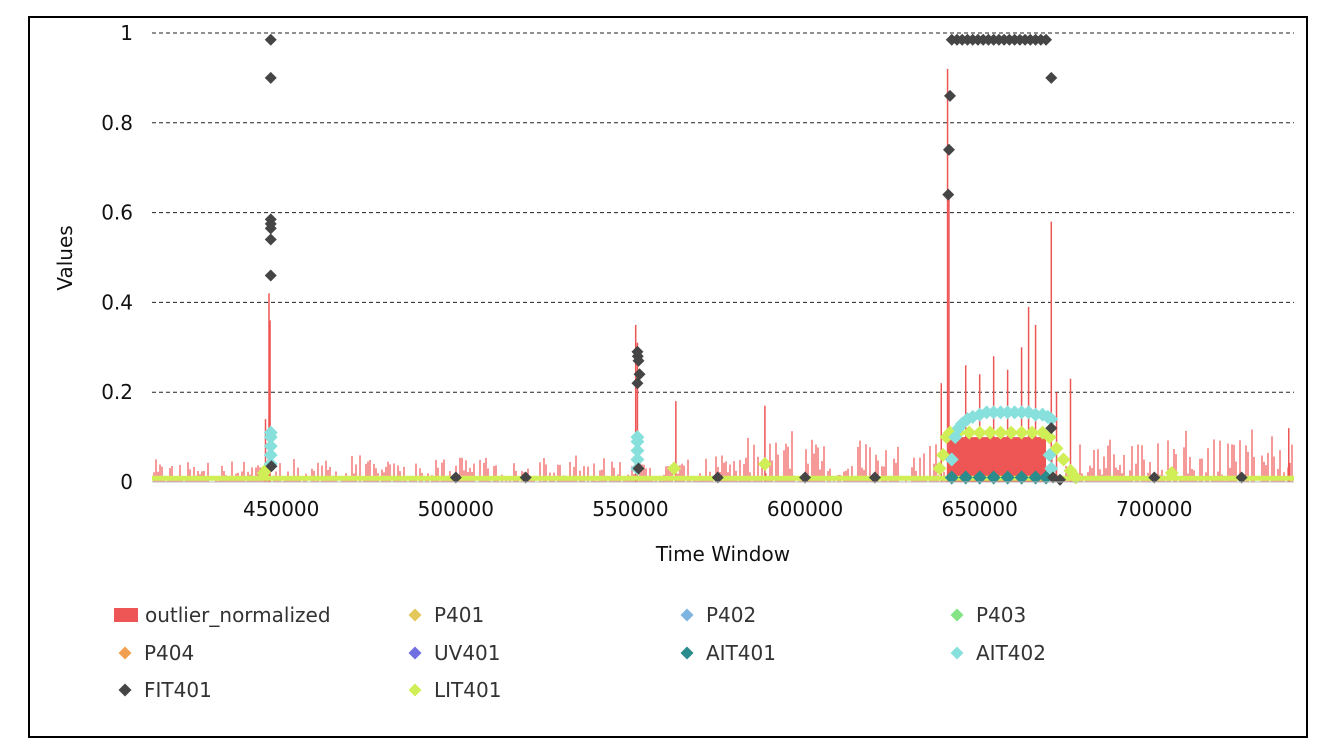  I want to click on legend-label: FIT401, so click(178, 690).